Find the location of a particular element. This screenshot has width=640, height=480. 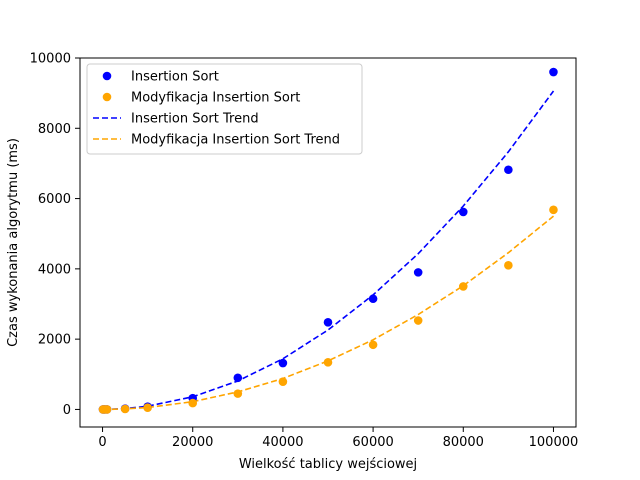

legend-item: Modyfikacja Insertion Sort Trend is located at coordinates (216, 140).